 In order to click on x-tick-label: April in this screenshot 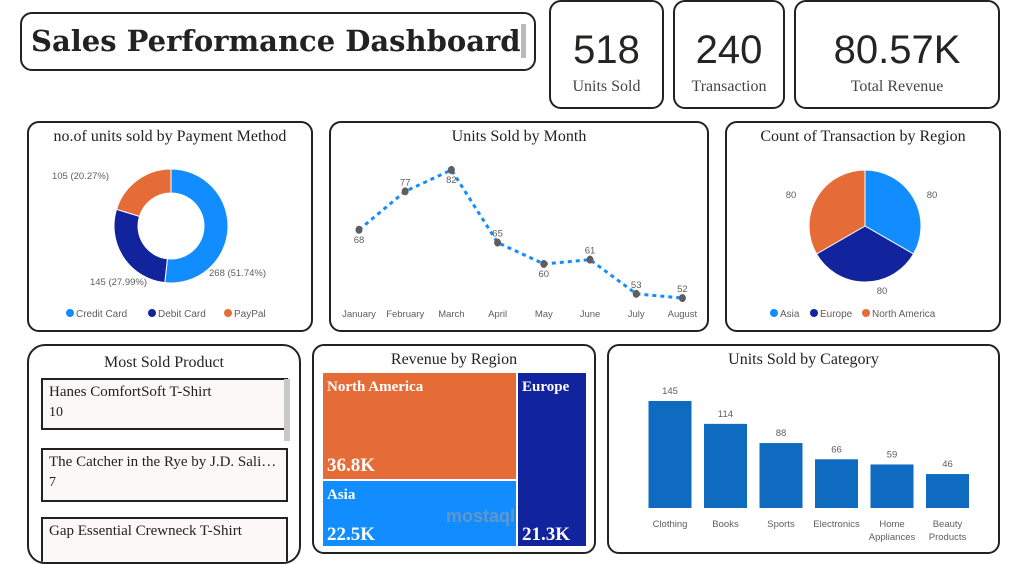, I will do `click(497, 314)`.